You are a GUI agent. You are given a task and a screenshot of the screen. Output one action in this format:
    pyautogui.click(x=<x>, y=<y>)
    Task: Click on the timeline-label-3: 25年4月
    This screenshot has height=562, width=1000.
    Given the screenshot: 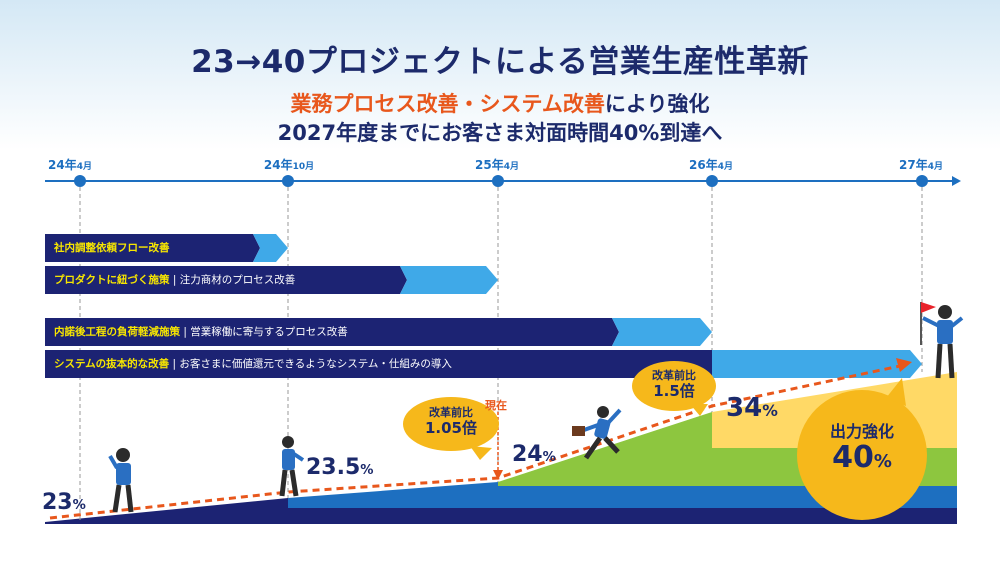 What is the action you would take?
    pyautogui.click(x=497, y=165)
    